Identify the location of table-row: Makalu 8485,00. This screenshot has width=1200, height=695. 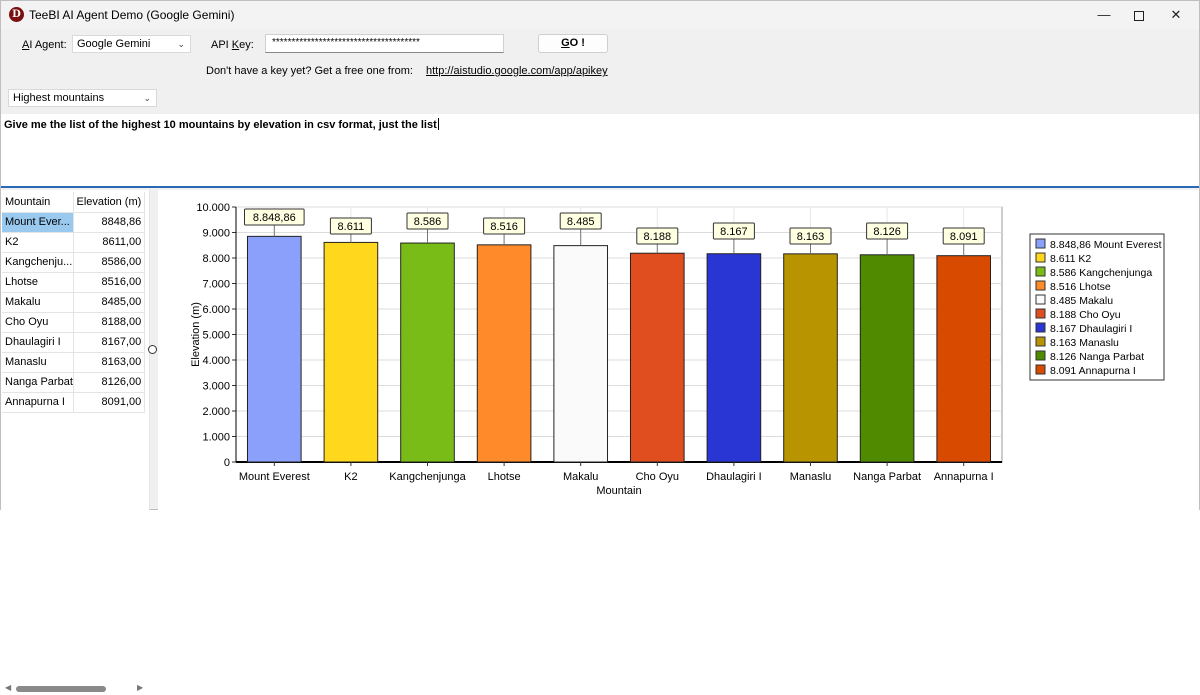
(74, 302).